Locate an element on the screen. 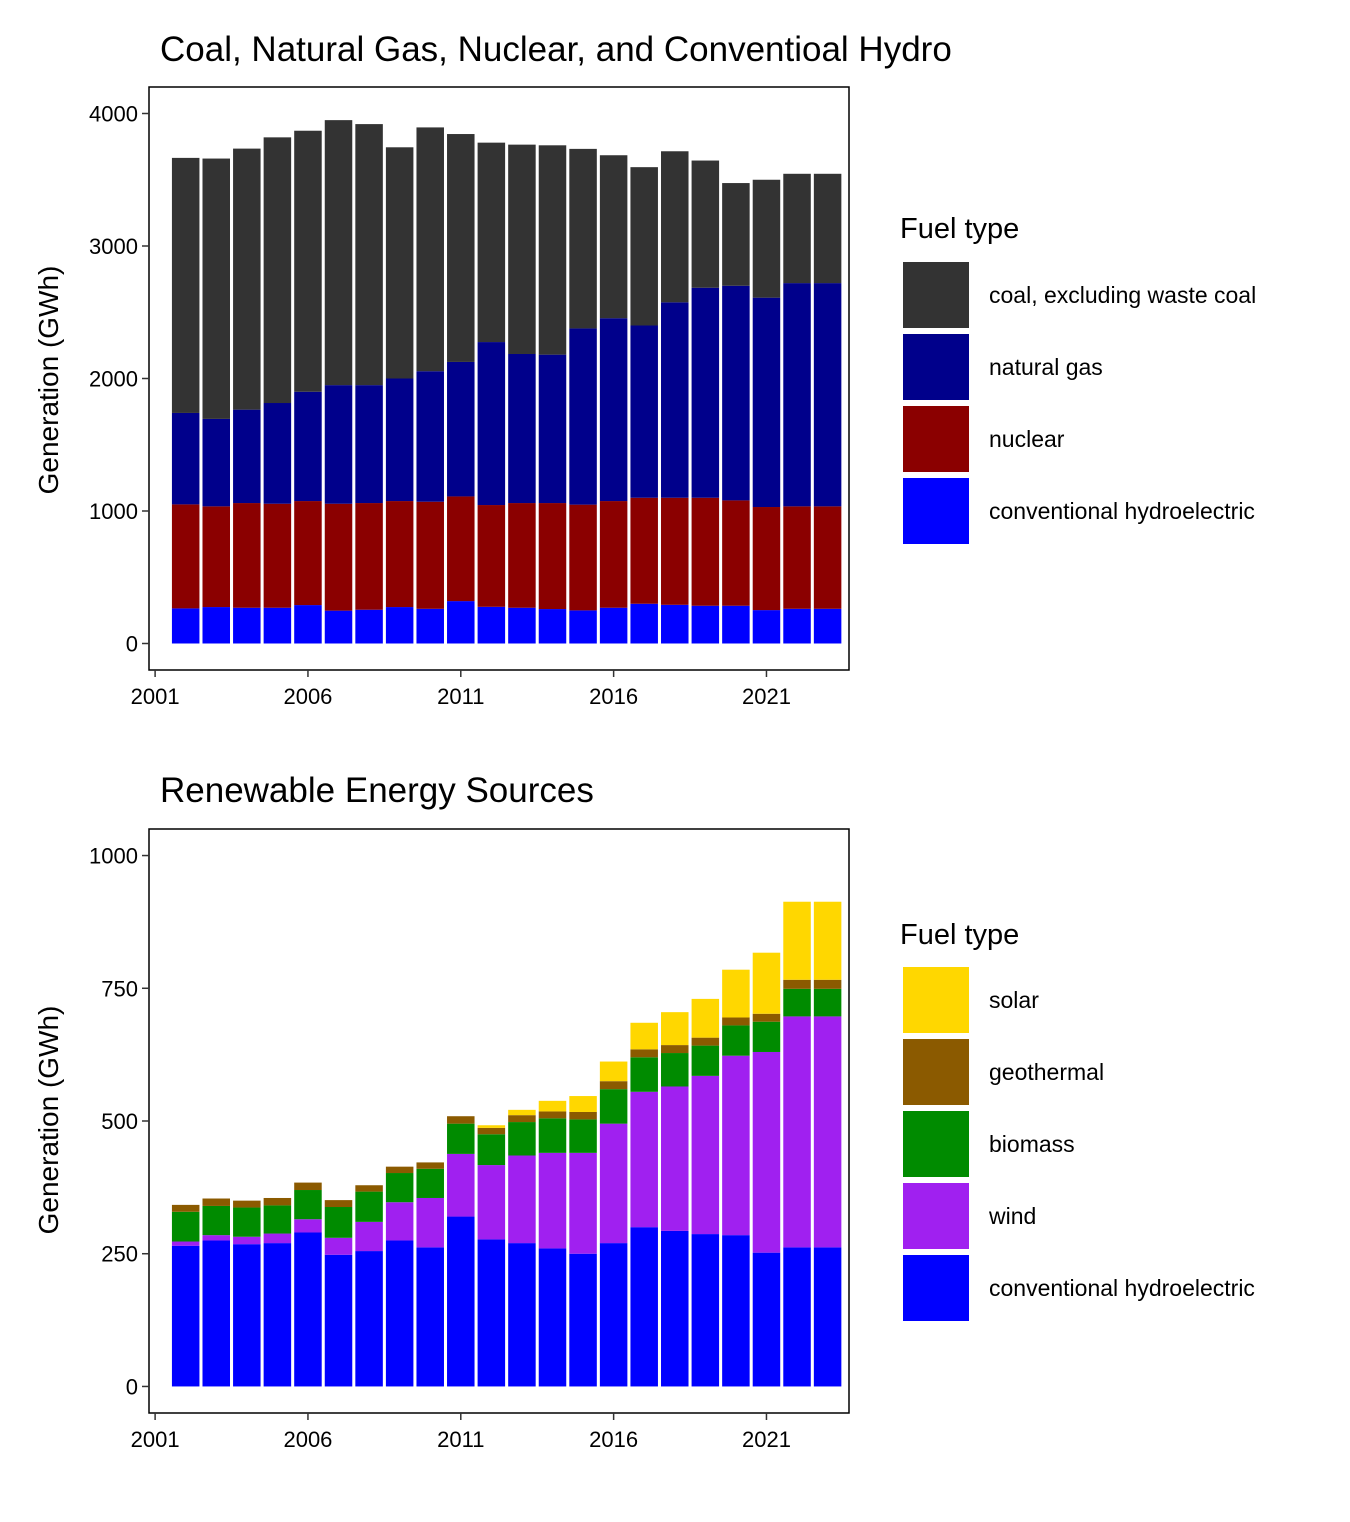 The height and width of the screenshot is (1522, 1350). bar-coal-excluding-waste-coal-2007 is located at coordinates (338, 253).